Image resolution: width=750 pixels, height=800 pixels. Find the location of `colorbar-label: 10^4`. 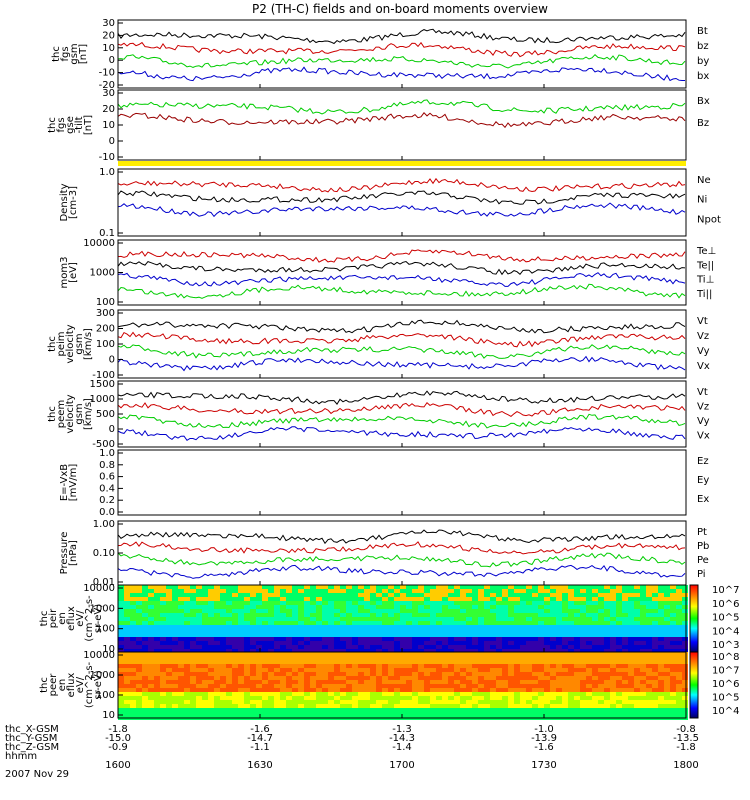

colorbar-label: 10^4 is located at coordinates (725, 711).